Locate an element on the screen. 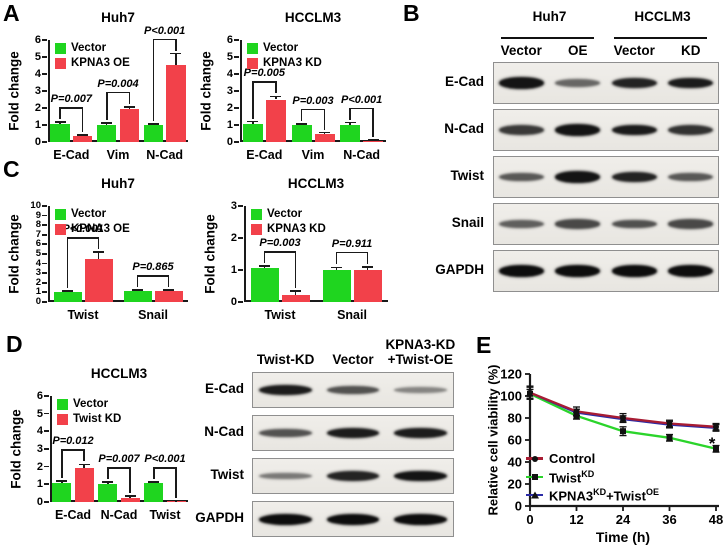  marker-square is located at coordinates (669, 437).